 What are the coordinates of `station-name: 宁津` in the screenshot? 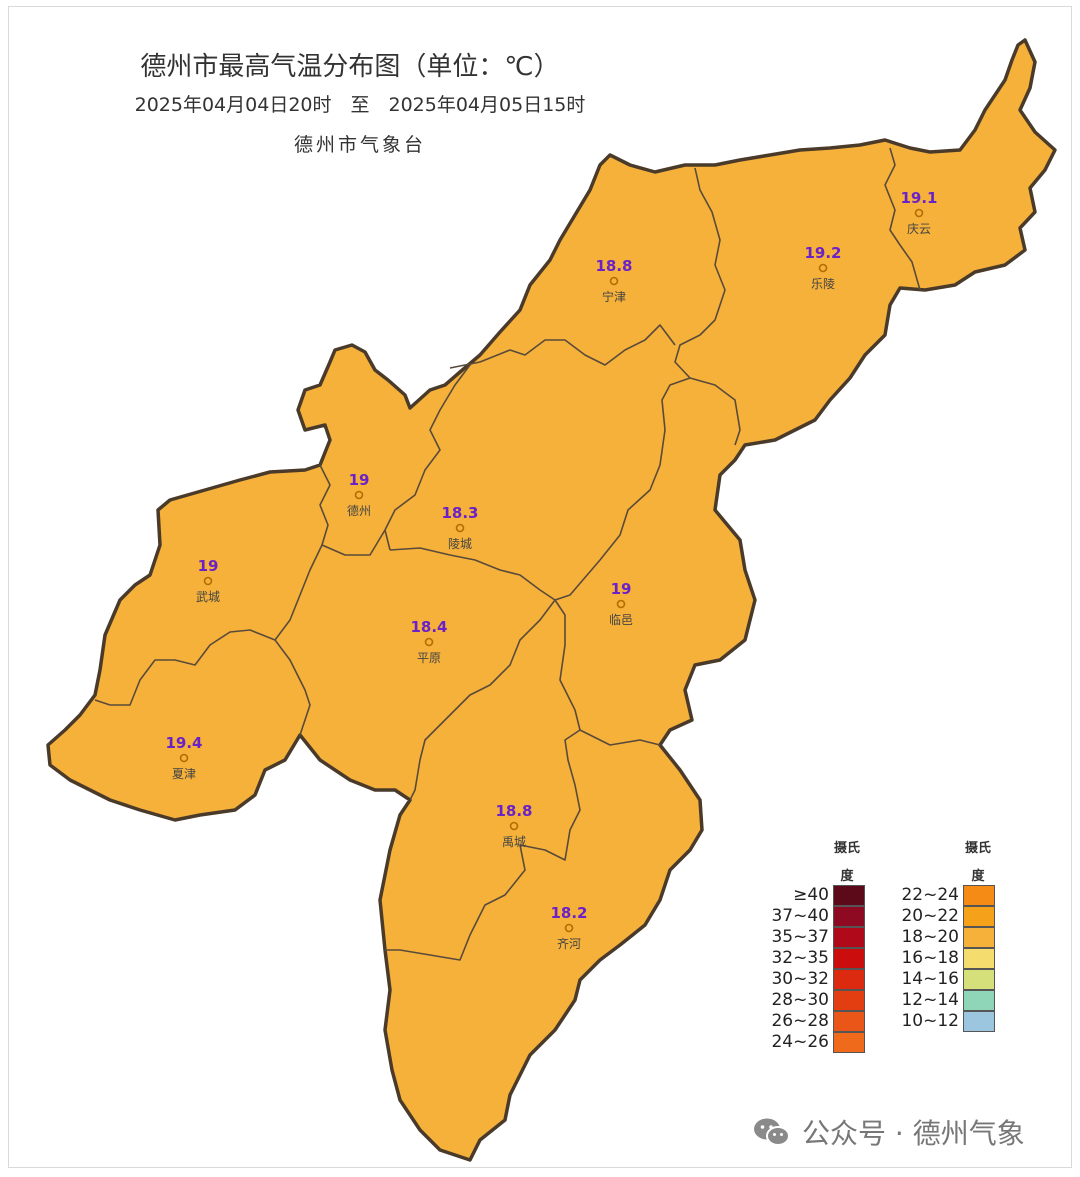 It's located at (614, 296).